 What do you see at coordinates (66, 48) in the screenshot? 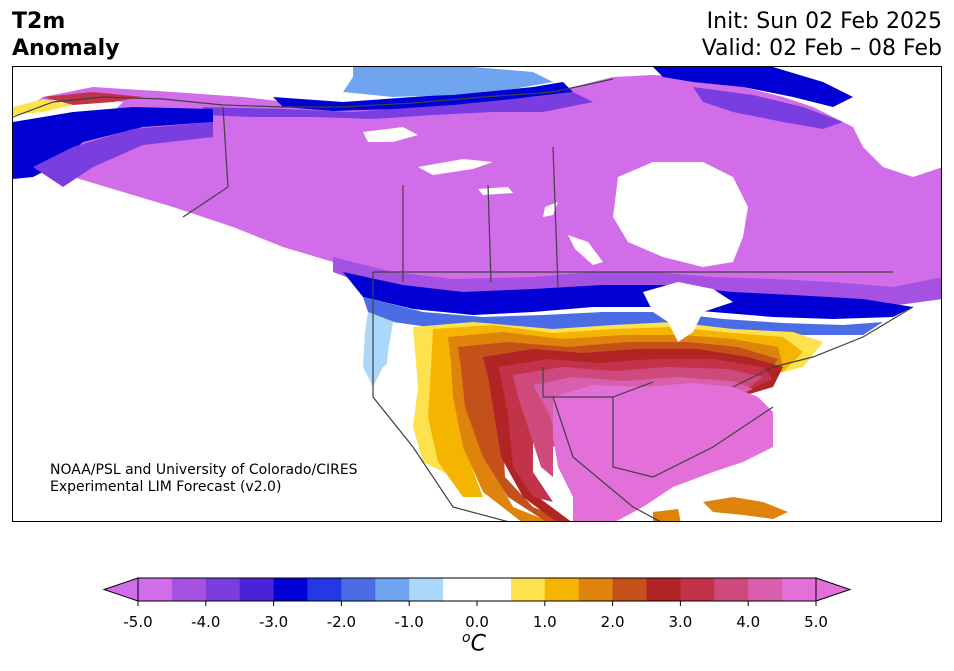
I see `title-line-2: Anomaly` at bounding box center [66, 48].